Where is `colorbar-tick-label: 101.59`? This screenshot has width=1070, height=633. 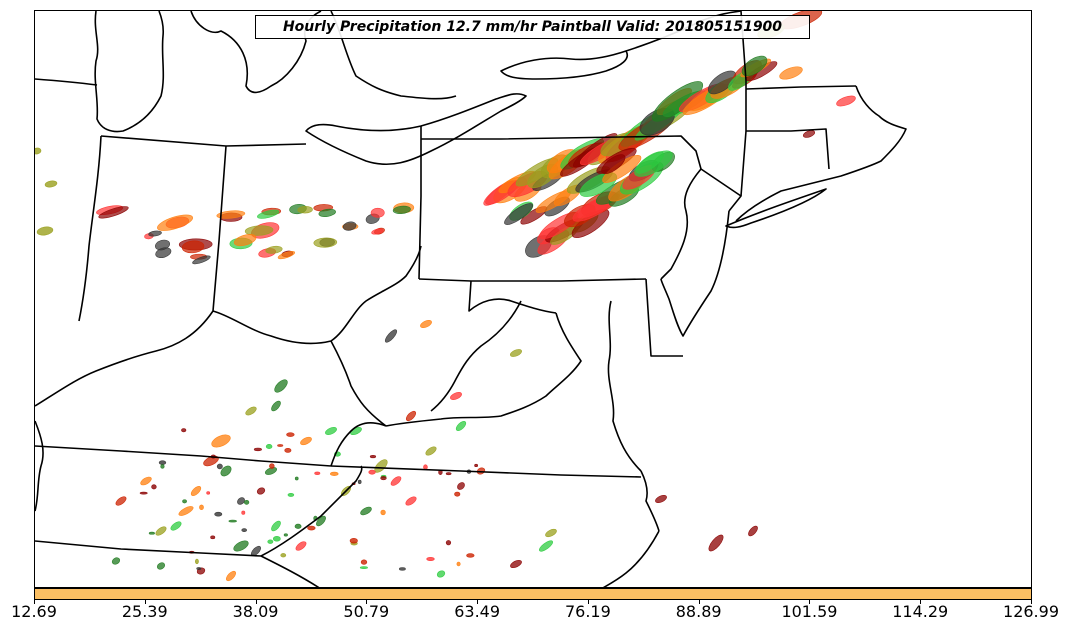
colorbar-tick-label: 101.59 is located at coordinates (809, 611).